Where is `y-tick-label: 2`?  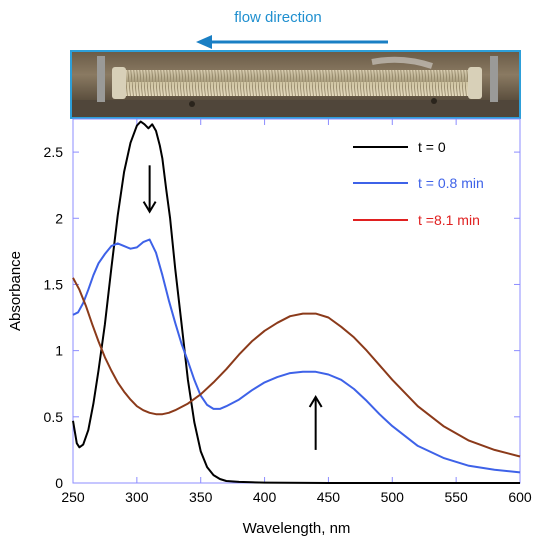 y-tick-label: 2 is located at coordinates (59, 218).